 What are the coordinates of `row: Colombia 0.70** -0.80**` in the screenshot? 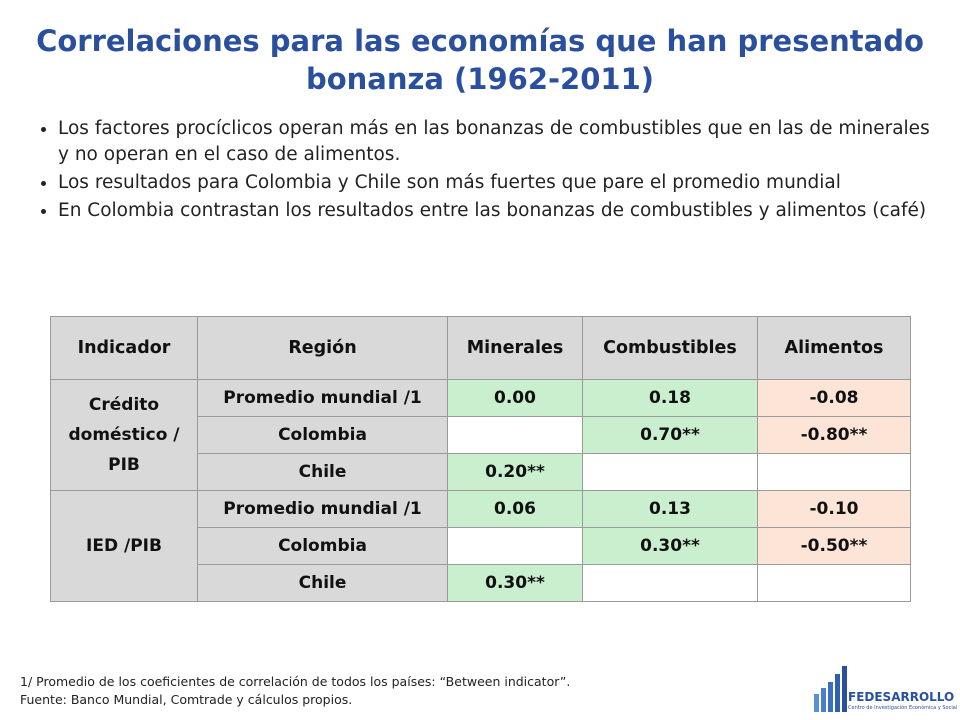 It's located at (481, 435).